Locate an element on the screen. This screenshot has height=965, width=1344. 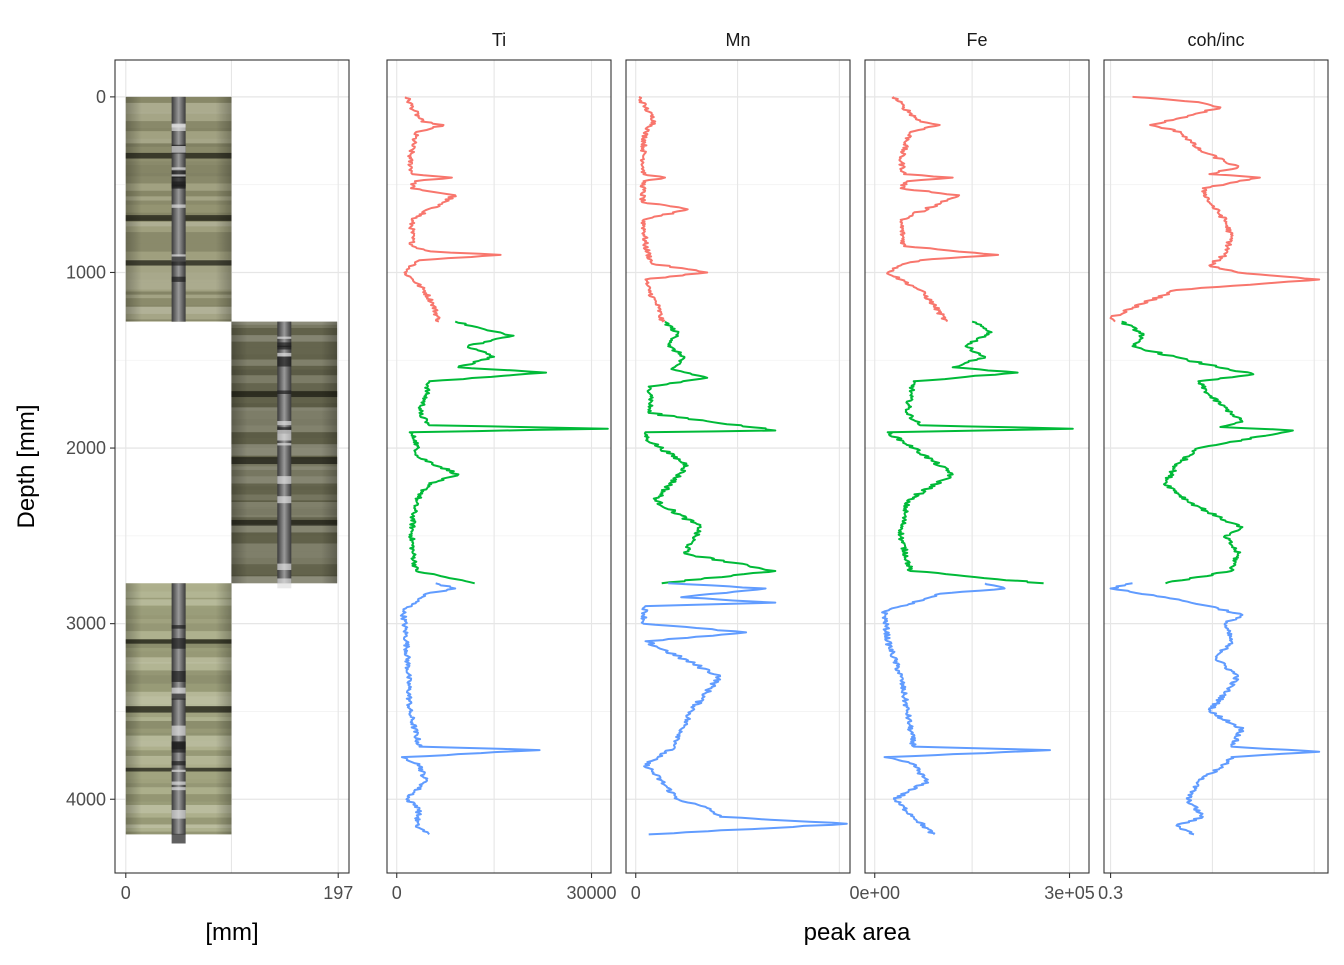
y-tick-label: 4000 is located at coordinates (86, 799).